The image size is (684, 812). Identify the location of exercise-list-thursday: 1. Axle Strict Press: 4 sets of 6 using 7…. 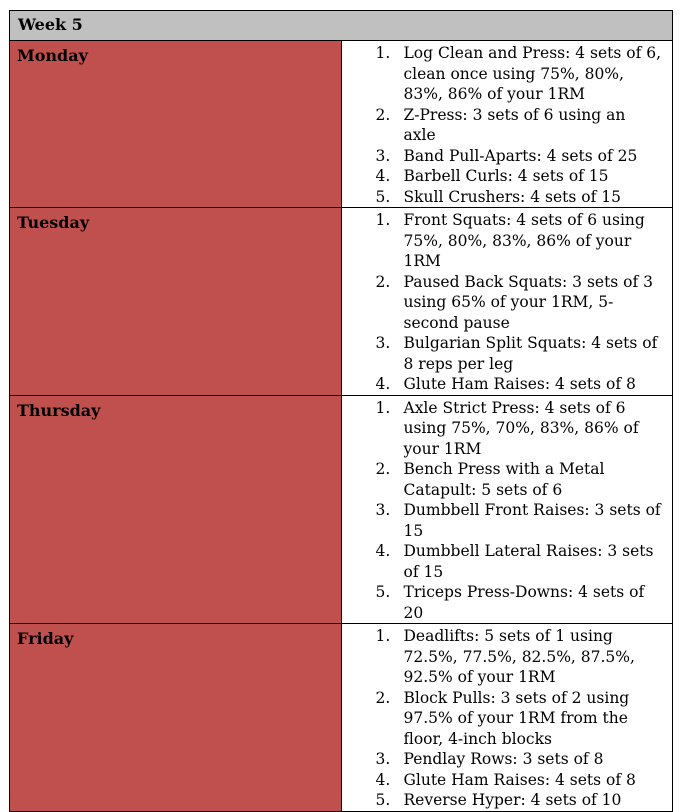
(502, 511).